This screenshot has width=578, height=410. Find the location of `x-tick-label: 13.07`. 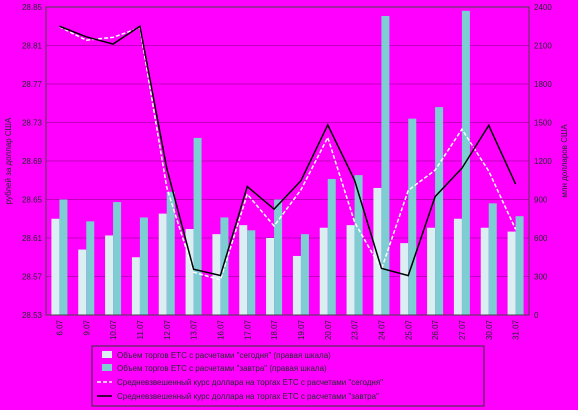

x-tick-label: 13.07 is located at coordinates (194, 329).